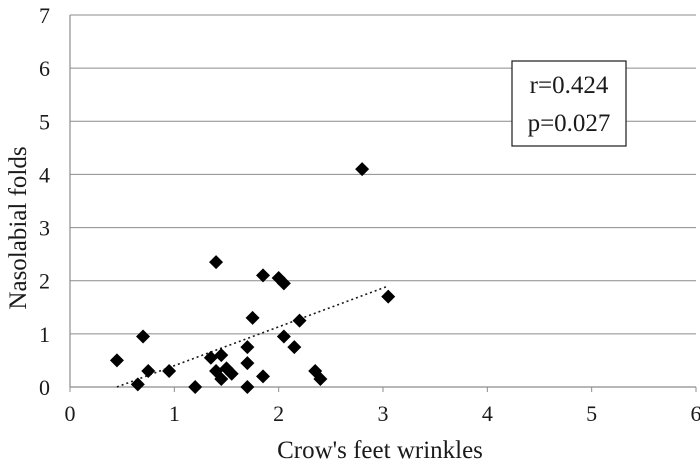  What do you see at coordinates (487, 413) in the screenshot?
I see `x-tick-label: 4` at bounding box center [487, 413].